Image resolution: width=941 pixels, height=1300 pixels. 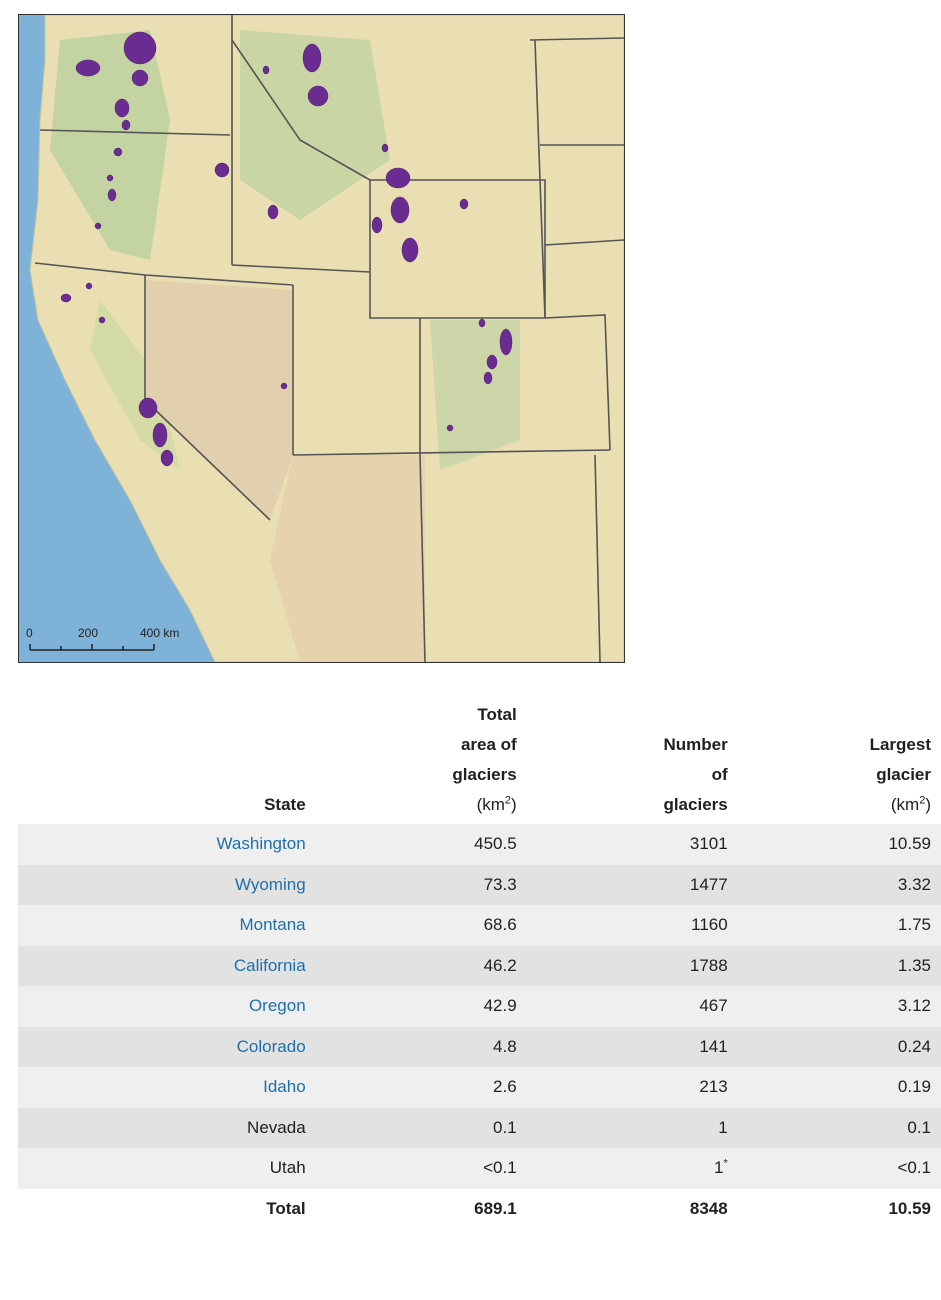 I want to click on cell-text: 141, so click(x=713, y=1046).